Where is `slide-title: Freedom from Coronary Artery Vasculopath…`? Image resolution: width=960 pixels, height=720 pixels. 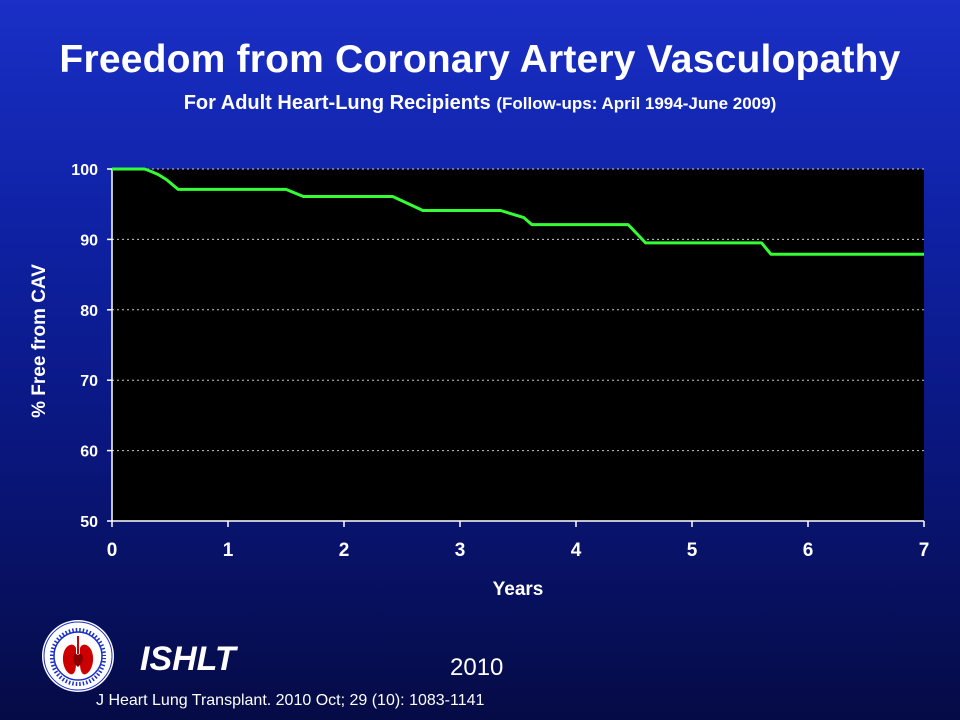 slide-title: Freedom from Coronary Artery Vasculopath… is located at coordinates (480, 59).